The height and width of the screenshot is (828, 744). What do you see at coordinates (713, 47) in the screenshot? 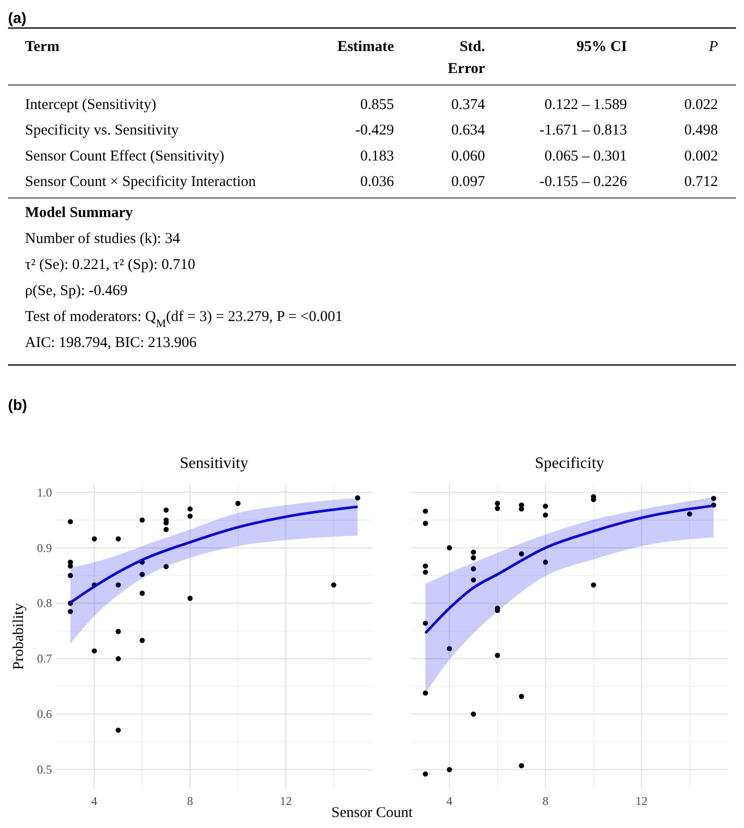
I see `category-label: P` at bounding box center [713, 47].